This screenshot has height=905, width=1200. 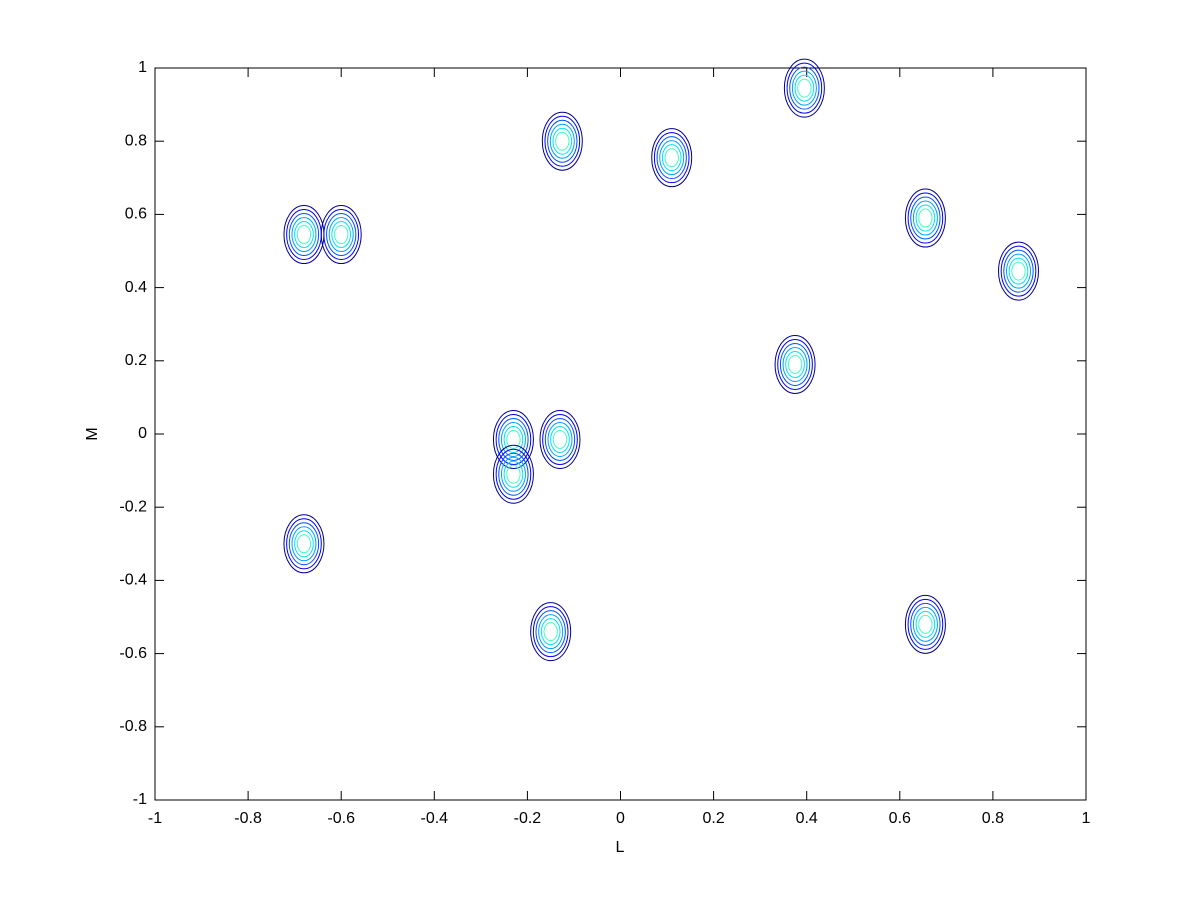 I want to click on x-tick-label: -0.6, so click(x=341, y=818).